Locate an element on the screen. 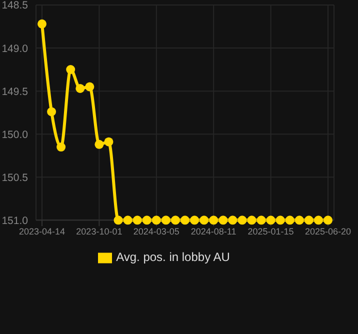  x-tick-label: 2023-04-14 is located at coordinates (42, 231).